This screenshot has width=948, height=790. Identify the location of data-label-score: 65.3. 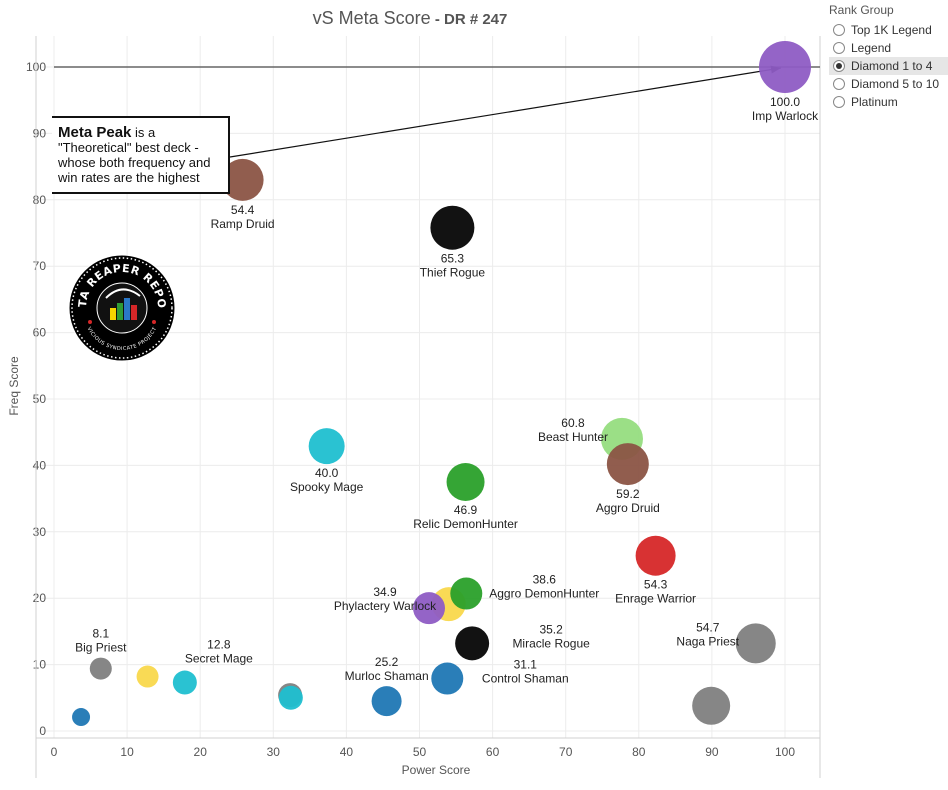
(453, 259).